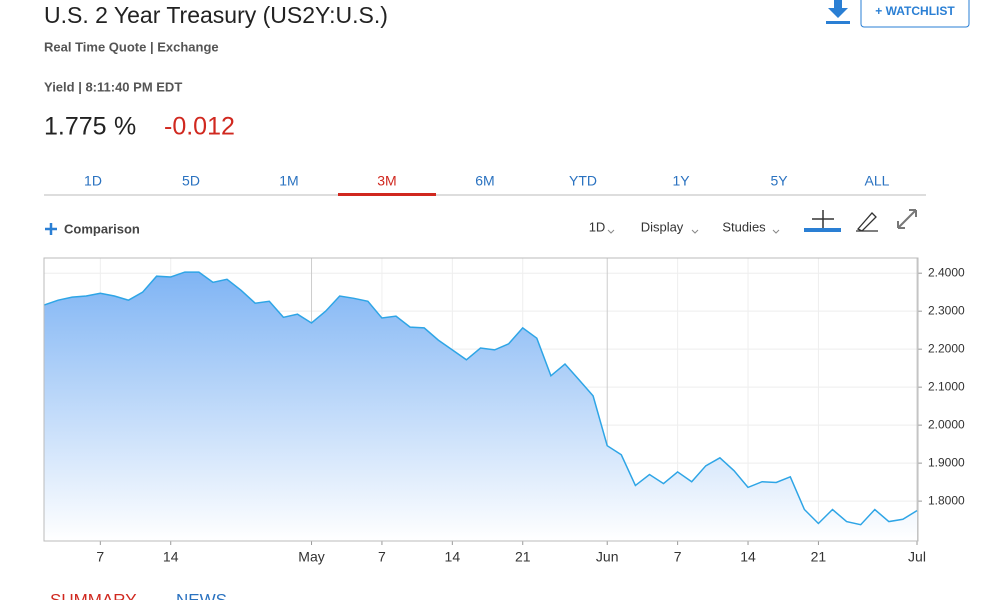  Describe the element at coordinates (311, 557) in the screenshot. I see `x-tick-label: May` at that location.